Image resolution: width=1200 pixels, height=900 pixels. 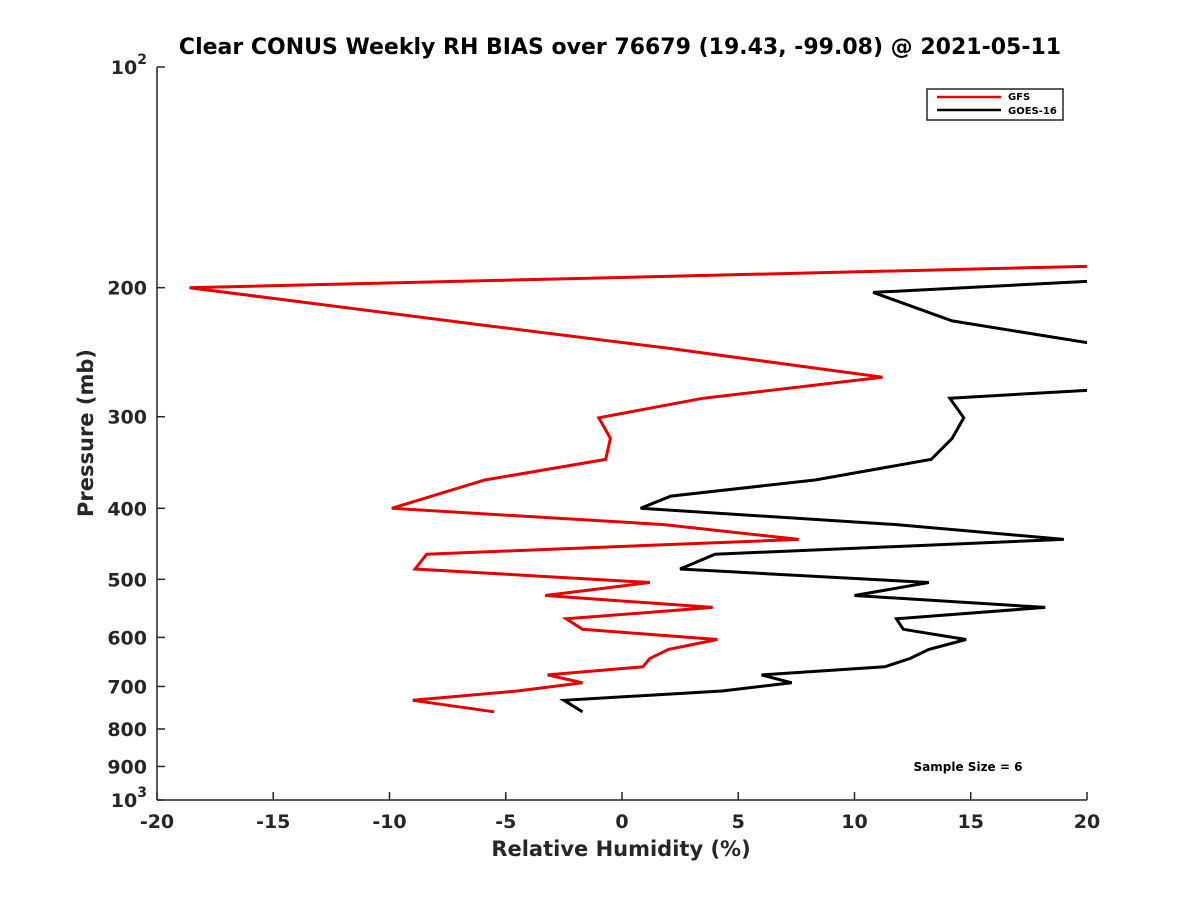 I want to click on x-tick-label: 15, so click(x=971, y=822).